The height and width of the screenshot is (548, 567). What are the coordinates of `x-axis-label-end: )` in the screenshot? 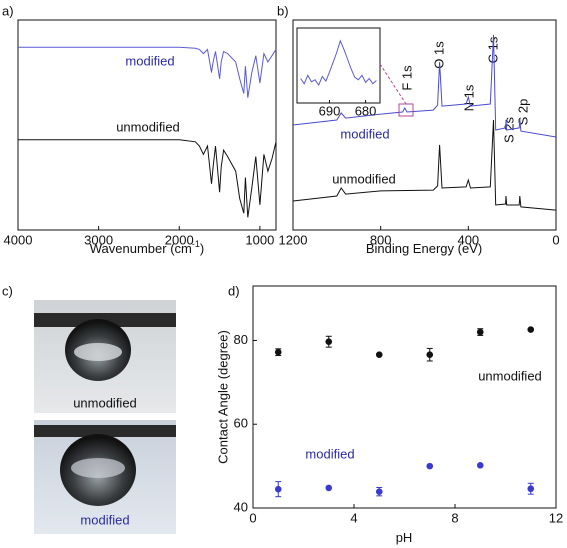 It's located at (202, 248).